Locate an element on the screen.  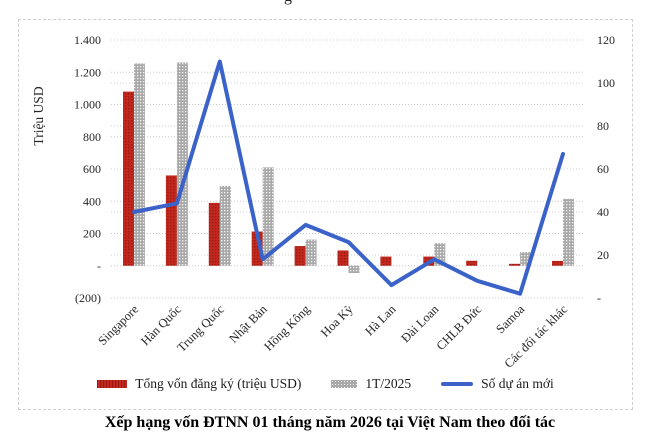
bar-registered-capital-Hà Lan is located at coordinates (386, 261).